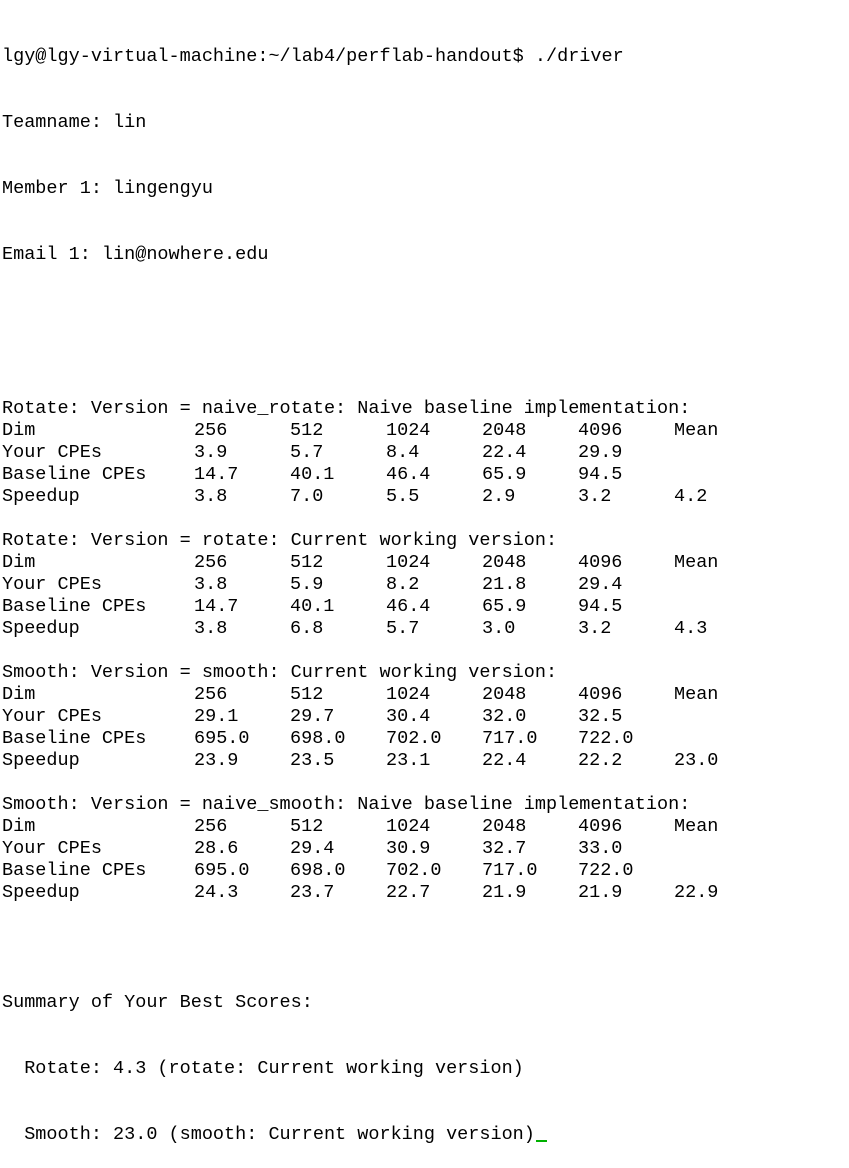 The height and width of the screenshot is (1168, 849). I want to click on table-cell: 21.9, so click(600, 892).